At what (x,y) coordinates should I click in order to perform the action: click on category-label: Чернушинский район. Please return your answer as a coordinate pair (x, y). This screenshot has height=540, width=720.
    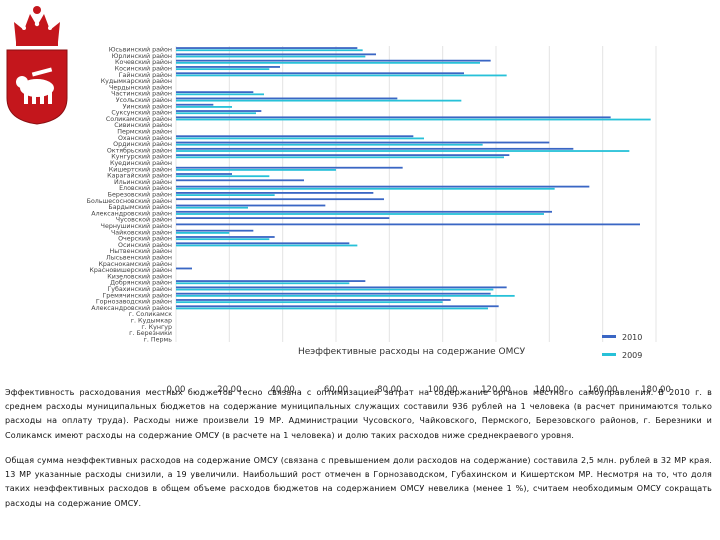
    Looking at the image, I should click on (136, 226).